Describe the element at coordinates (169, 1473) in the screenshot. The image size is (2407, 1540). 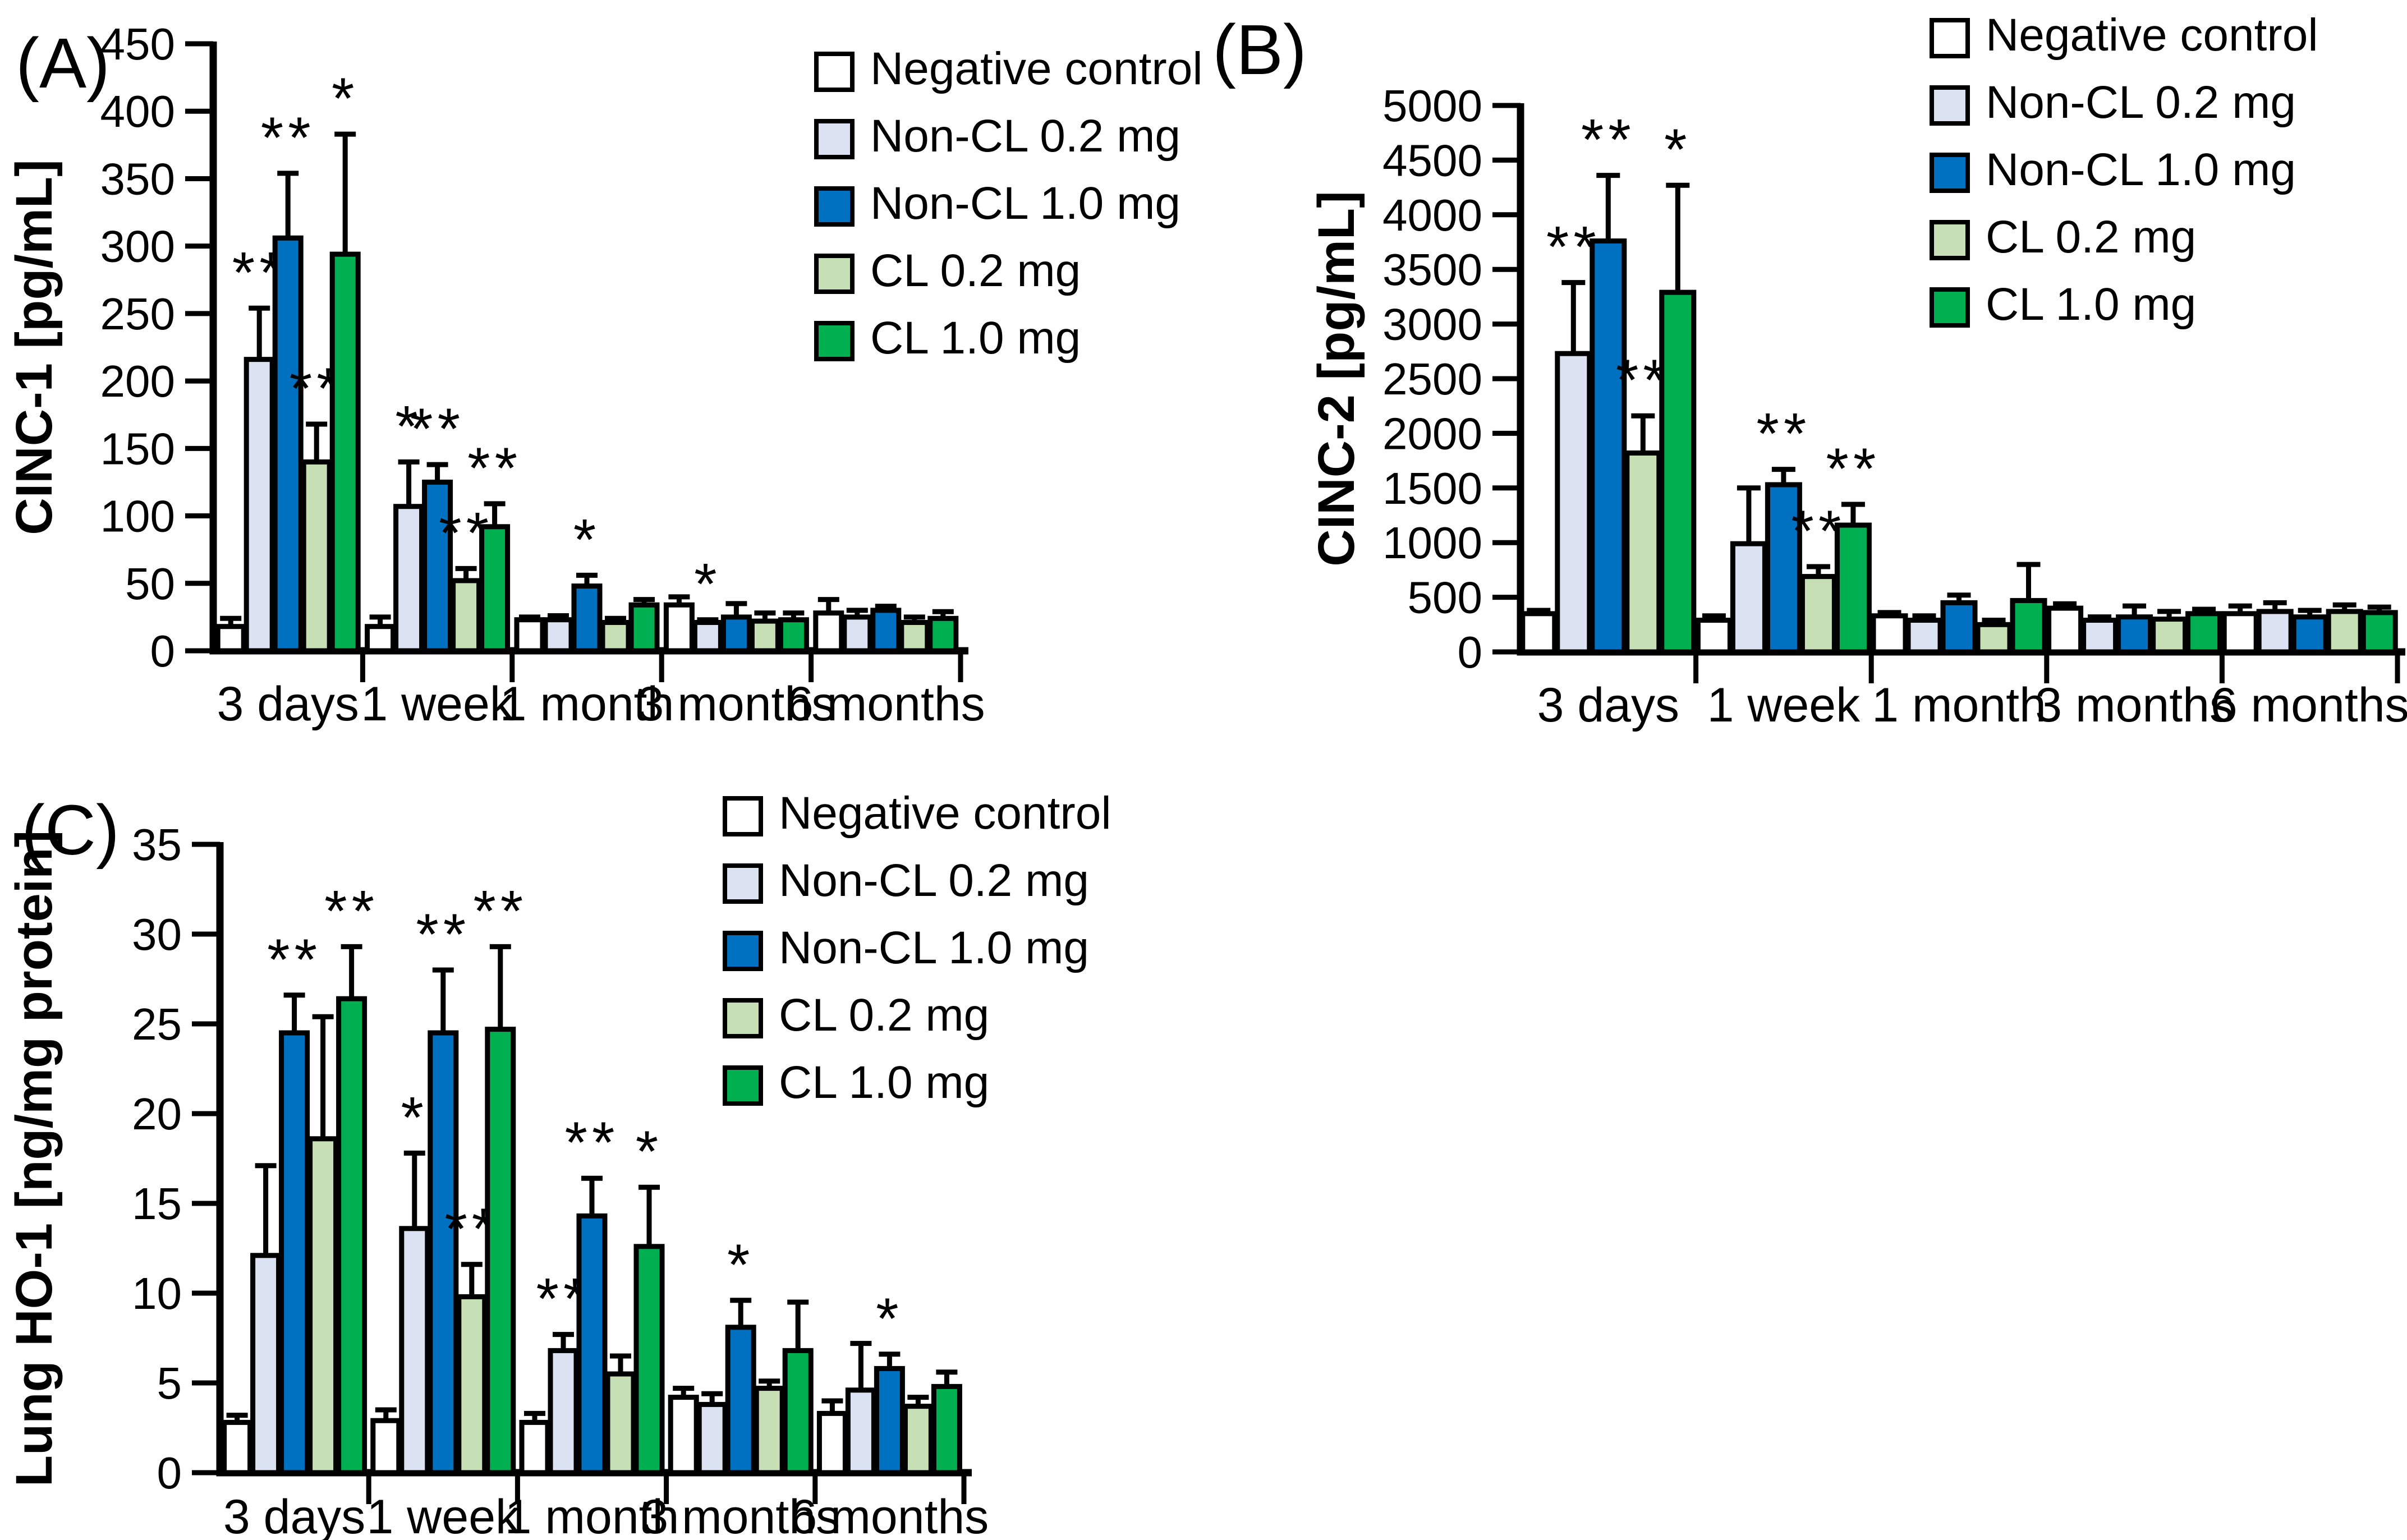
I see `y-tick-label: 0` at that location.